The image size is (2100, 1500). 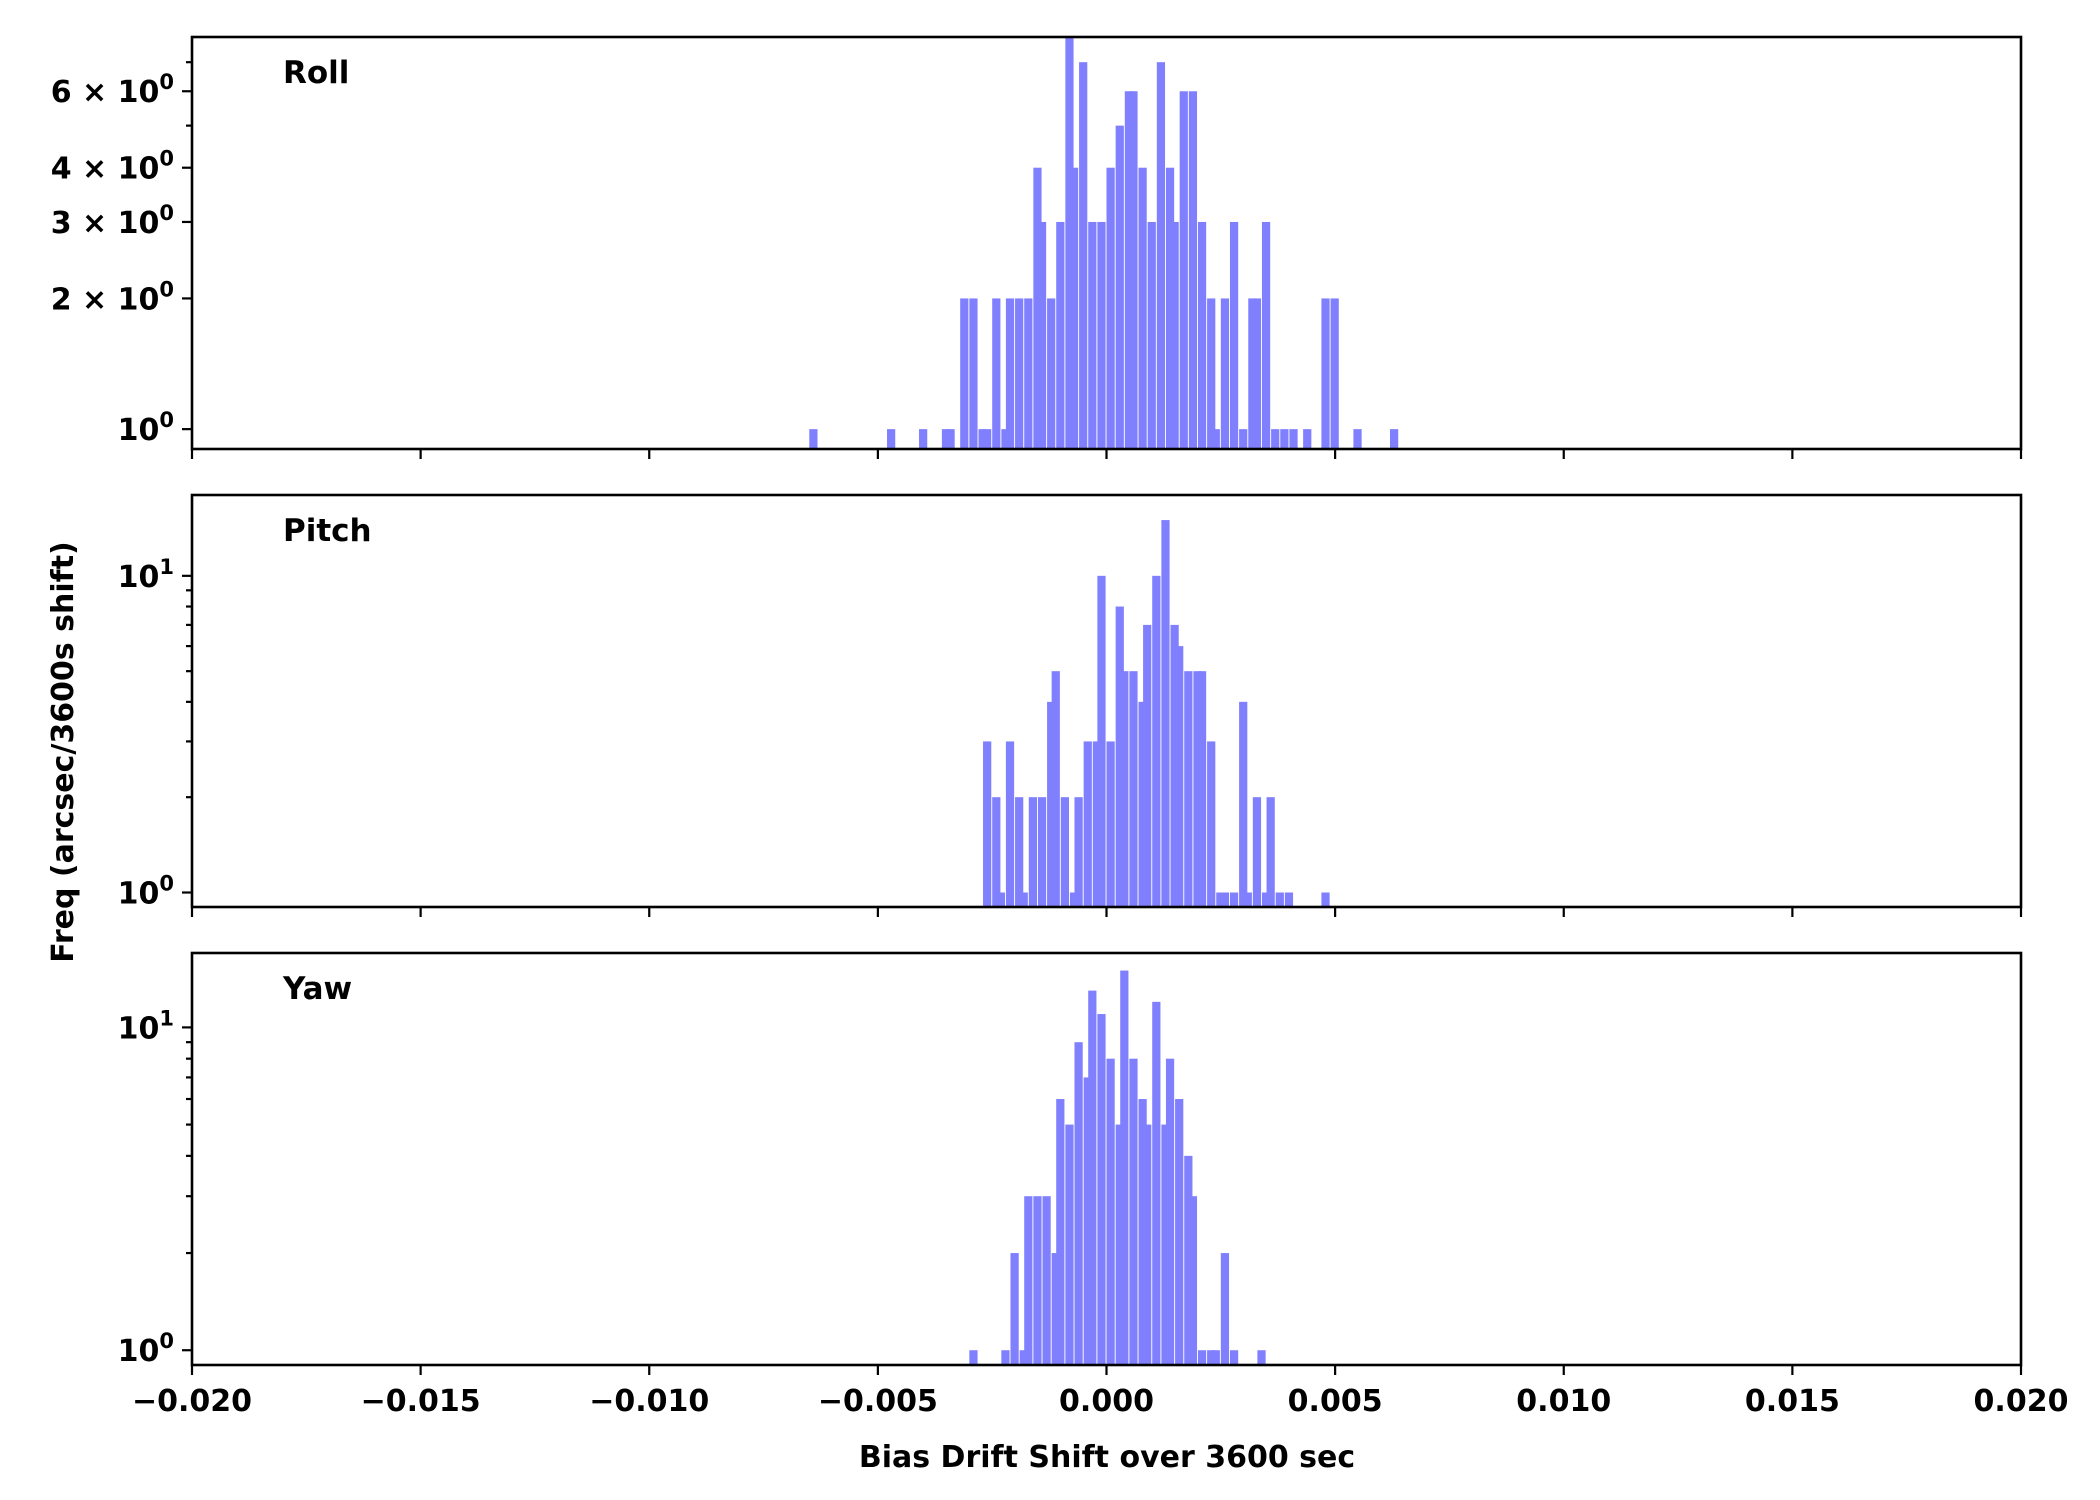 What do you see at coordinates (112, 297) in the screenshot?
I see `y-tick-label: 2 × 100` at bounding box center [112, 297].